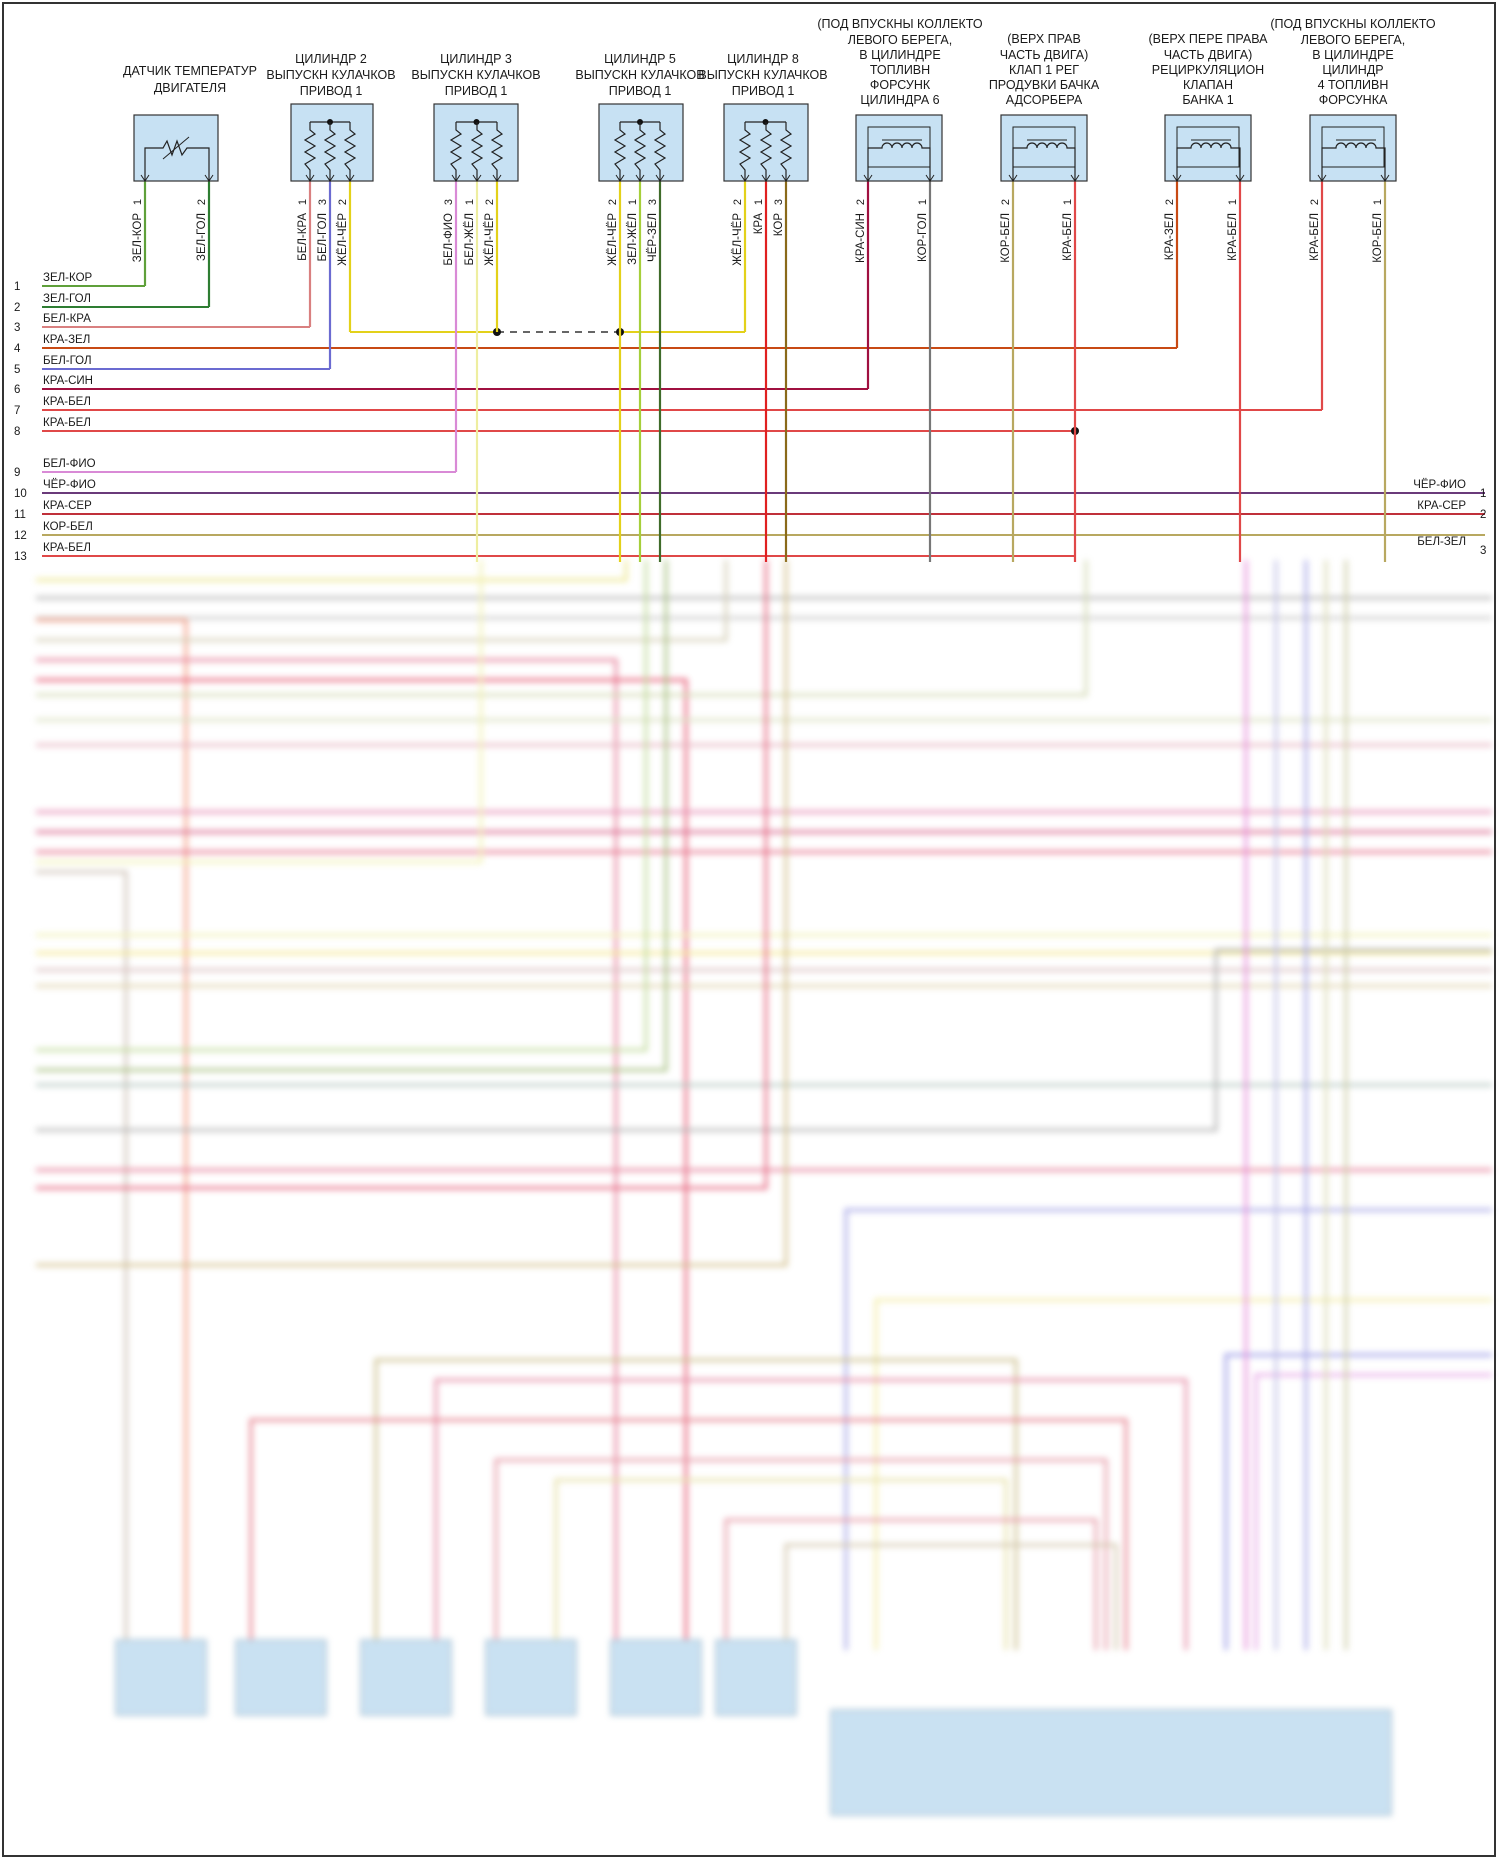 The image size is (1500, 1861). I want to click on component-title: 4 ТОПЛИВН, so click(1353, 85).